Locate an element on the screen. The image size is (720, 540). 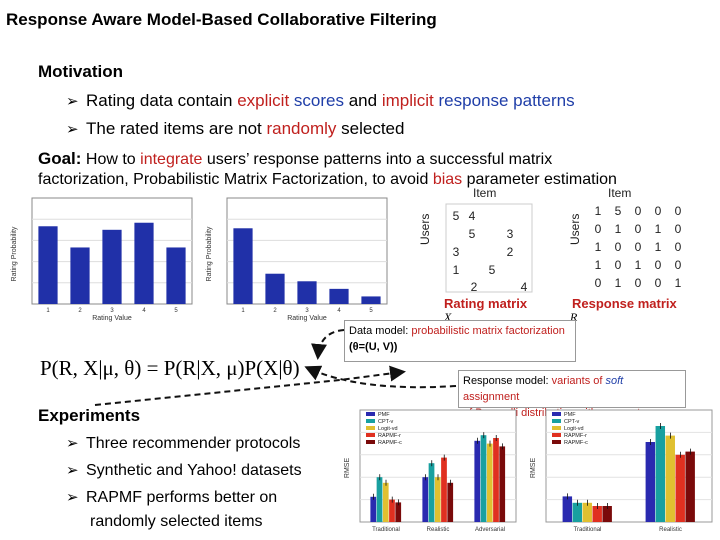
response-row: 1 0 0 1 0 is located at coordinates (640, 249).